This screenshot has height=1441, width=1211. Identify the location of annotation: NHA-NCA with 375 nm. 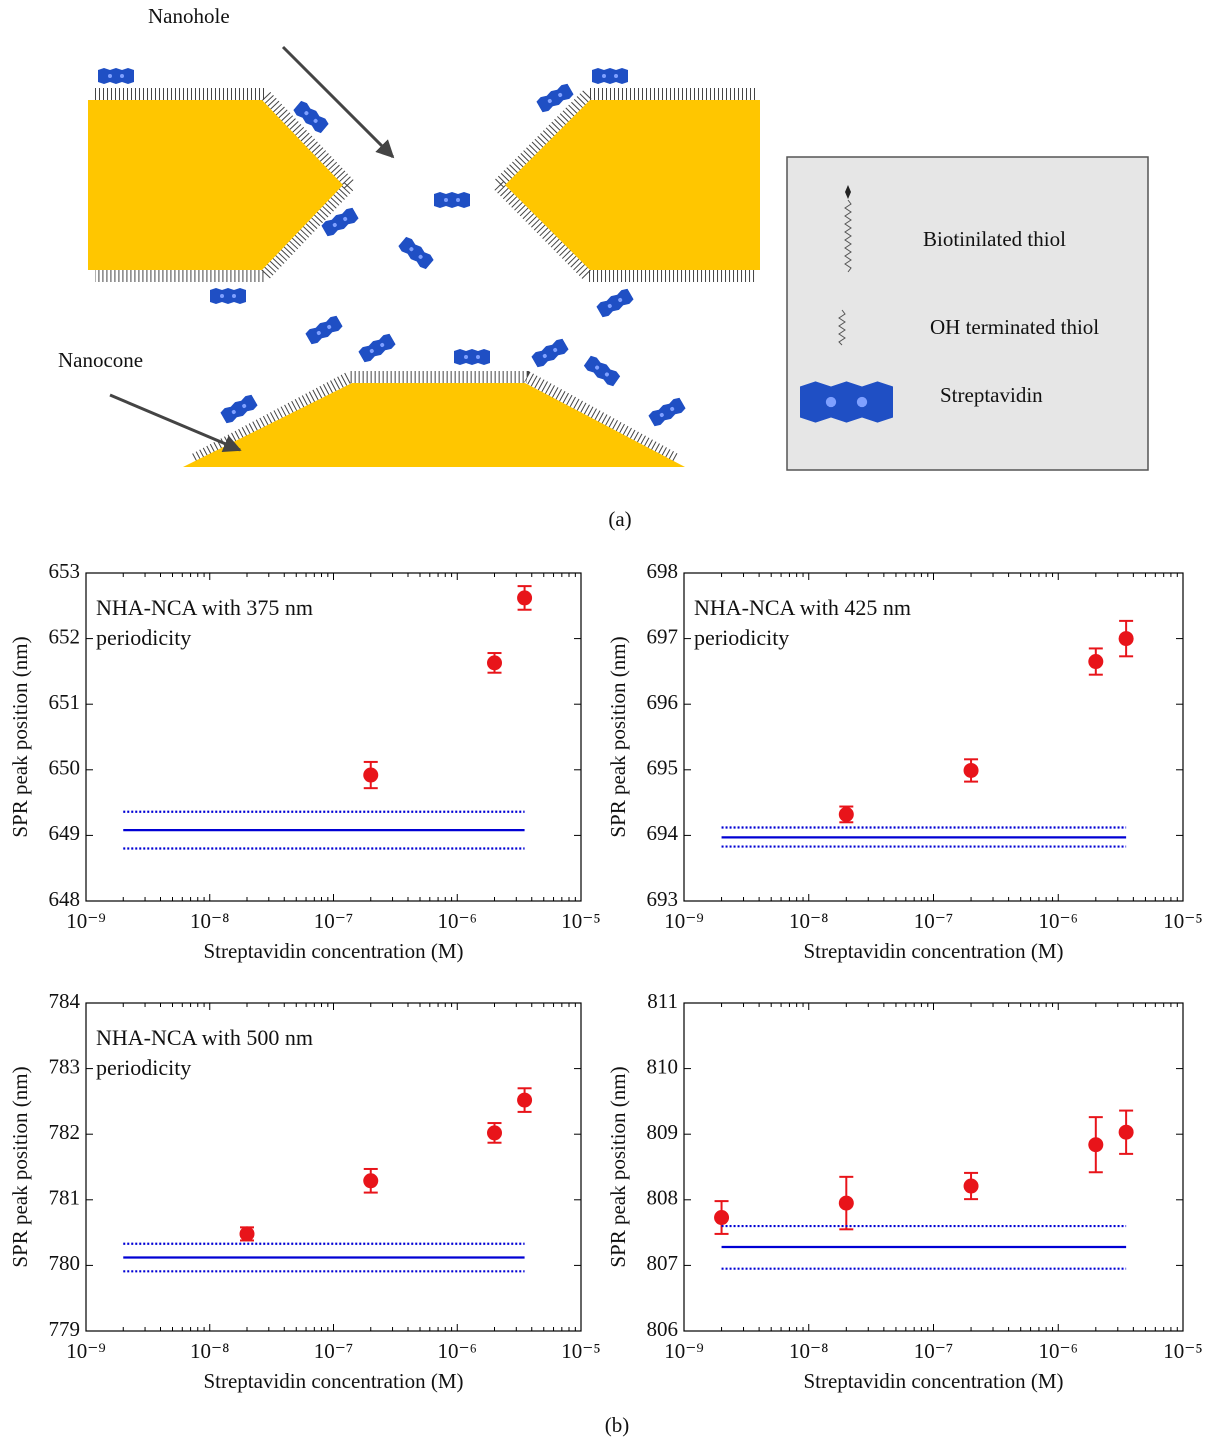
(204, 607).